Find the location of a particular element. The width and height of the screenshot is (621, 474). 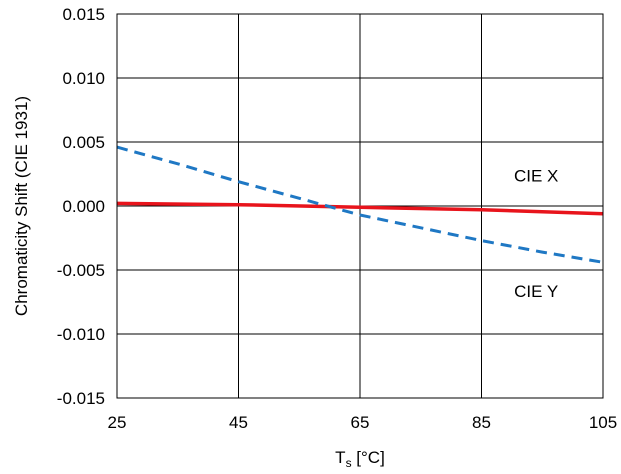

y-tick-label: -0.005 is located at coordinates (81, 270).